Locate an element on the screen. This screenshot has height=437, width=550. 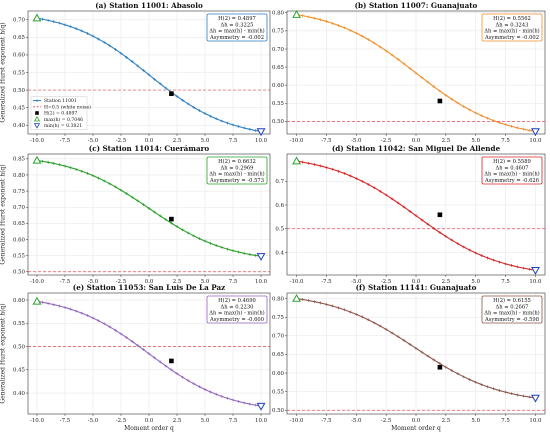
stats-line: Δh = 0.2230 is located at coordinates (237, 307).